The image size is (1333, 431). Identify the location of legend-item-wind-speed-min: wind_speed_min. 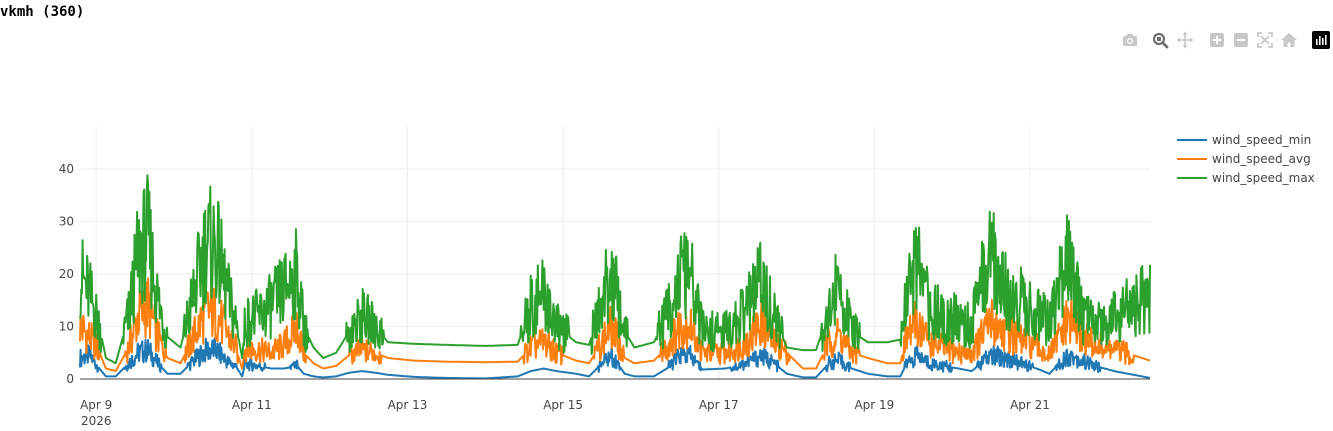
(1252, 139).